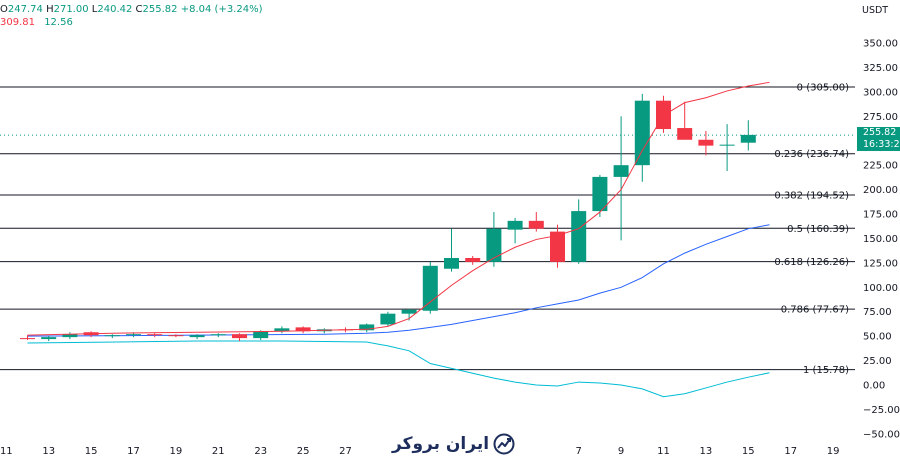 The height and width of the screenshot is (471, 900). Describe the element at coordinates (160, 9) in the screenshot. I see `close-value: 255.82` at that location.